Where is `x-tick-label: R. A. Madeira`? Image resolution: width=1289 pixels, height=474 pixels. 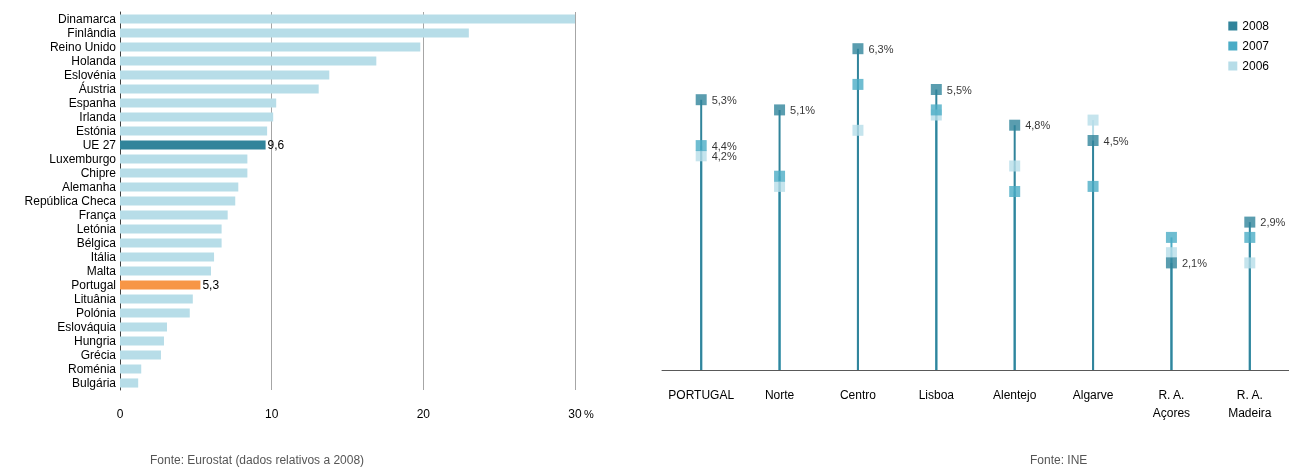
x-tick-label: R. A. Madeira is located at coordinates (1250, 404).